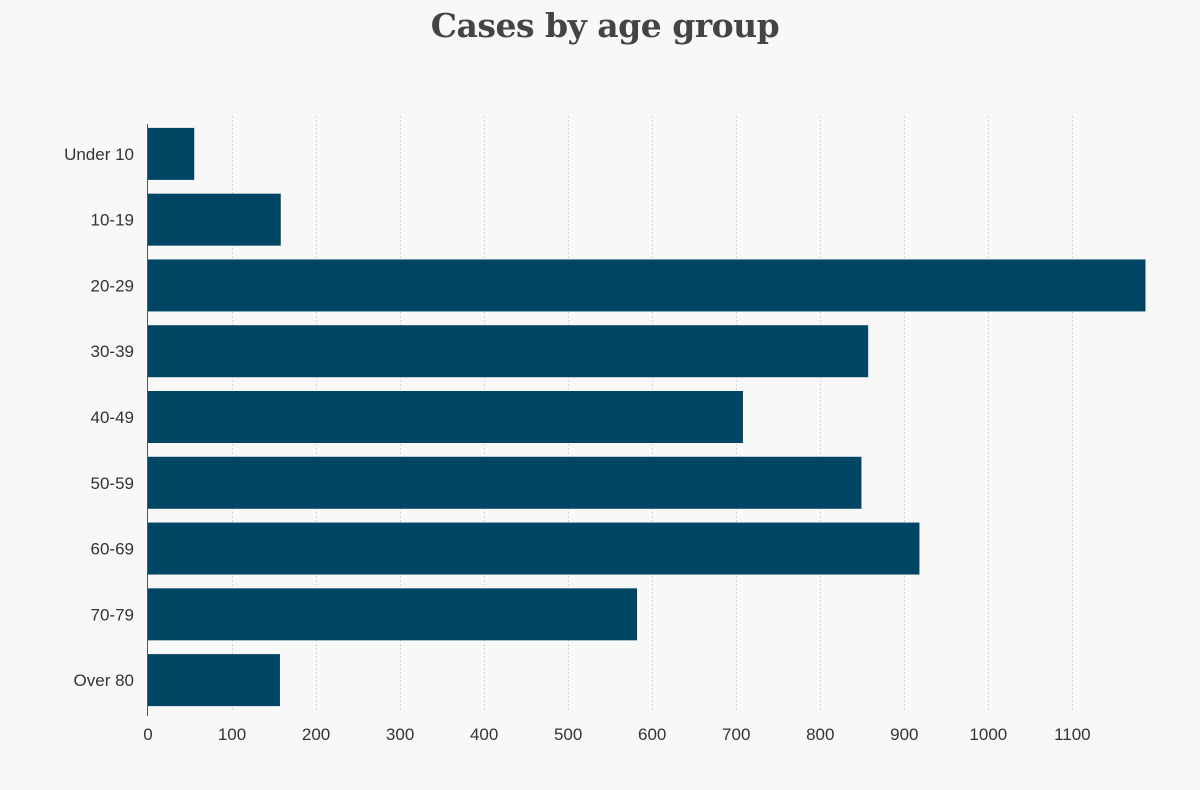  I want to click on x-tick-label: 1100, so click(1072, 734).